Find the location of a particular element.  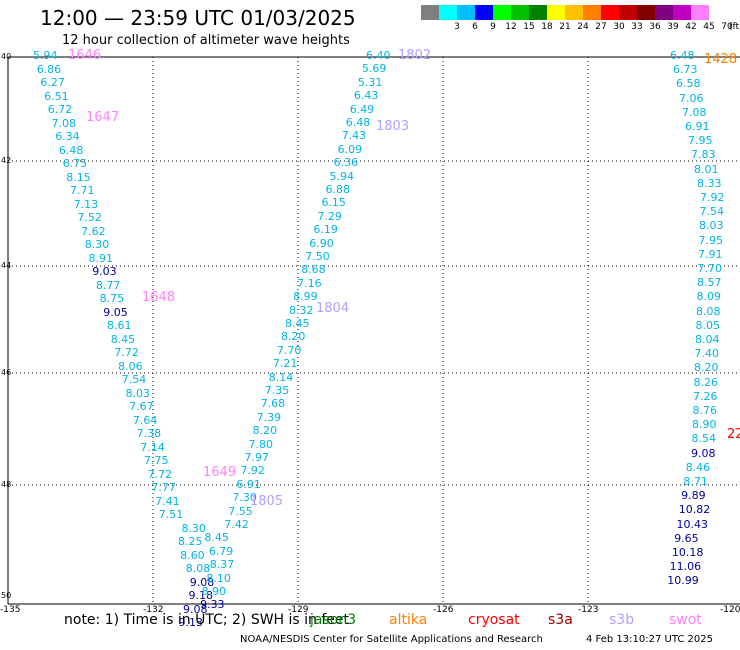

track3-value: 9.65 is located at coordinates (686, 538).